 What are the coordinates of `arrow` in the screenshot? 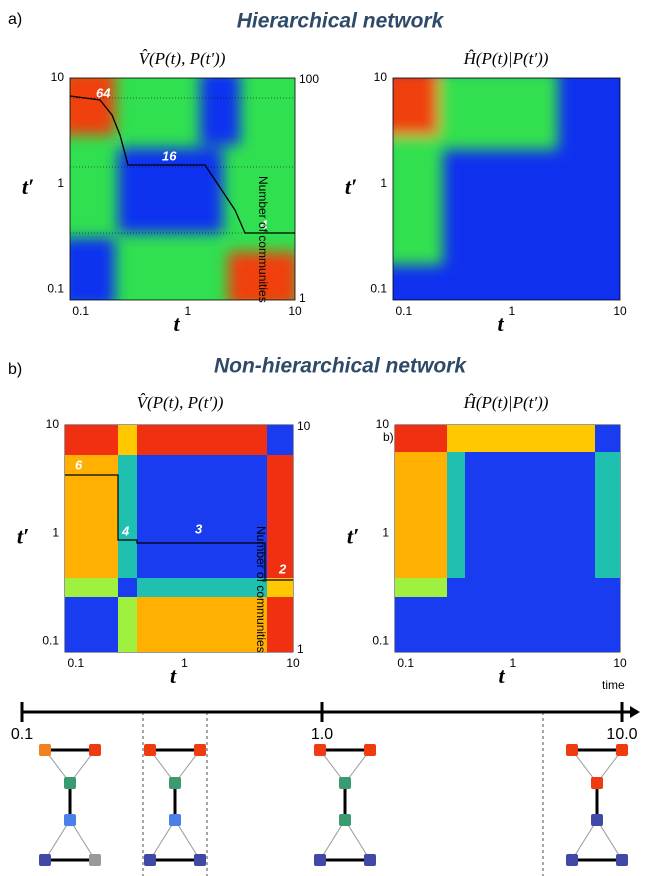 It's located at (635, 712).